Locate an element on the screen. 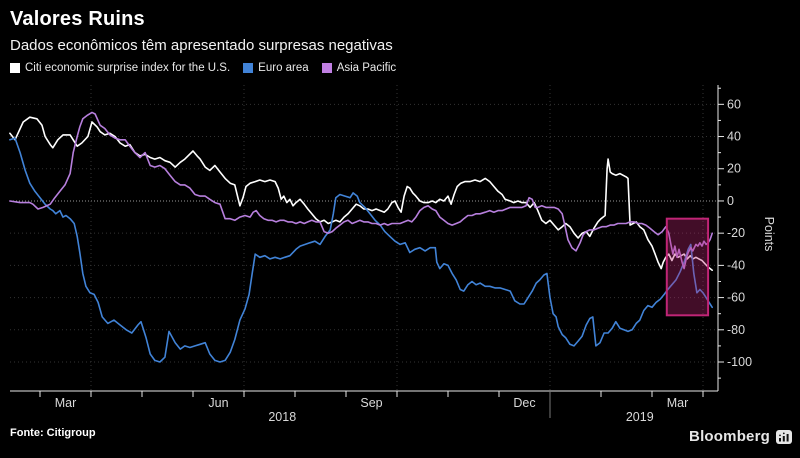  bloomberg-logo: Bloomberg is located at coordinates (740, 436).